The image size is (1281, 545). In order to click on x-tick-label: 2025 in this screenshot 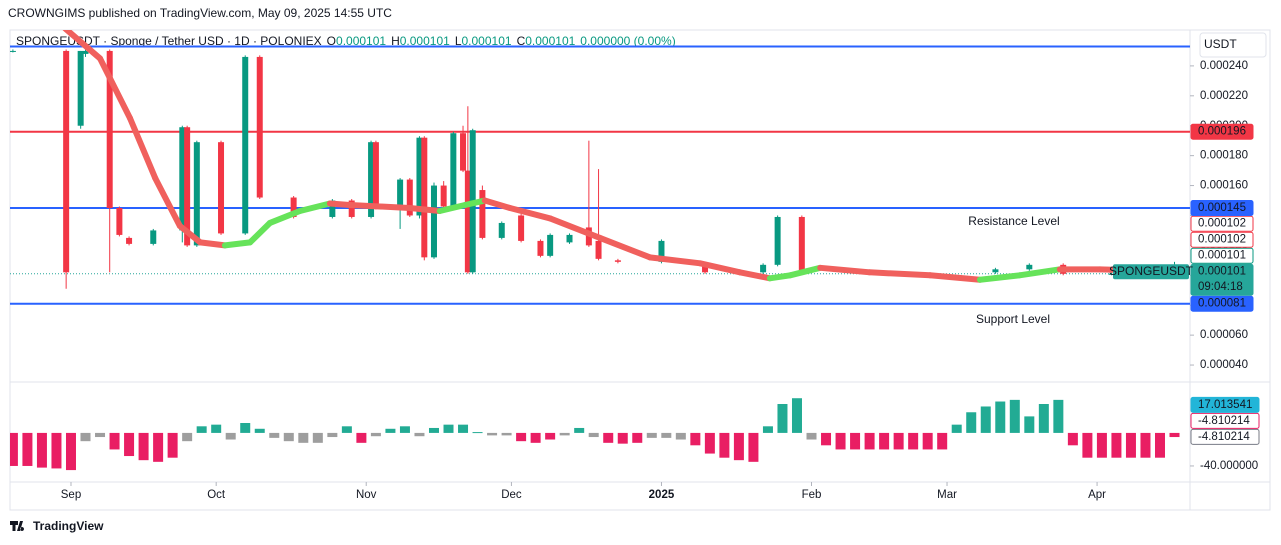, I will do `click(662, 495)`.